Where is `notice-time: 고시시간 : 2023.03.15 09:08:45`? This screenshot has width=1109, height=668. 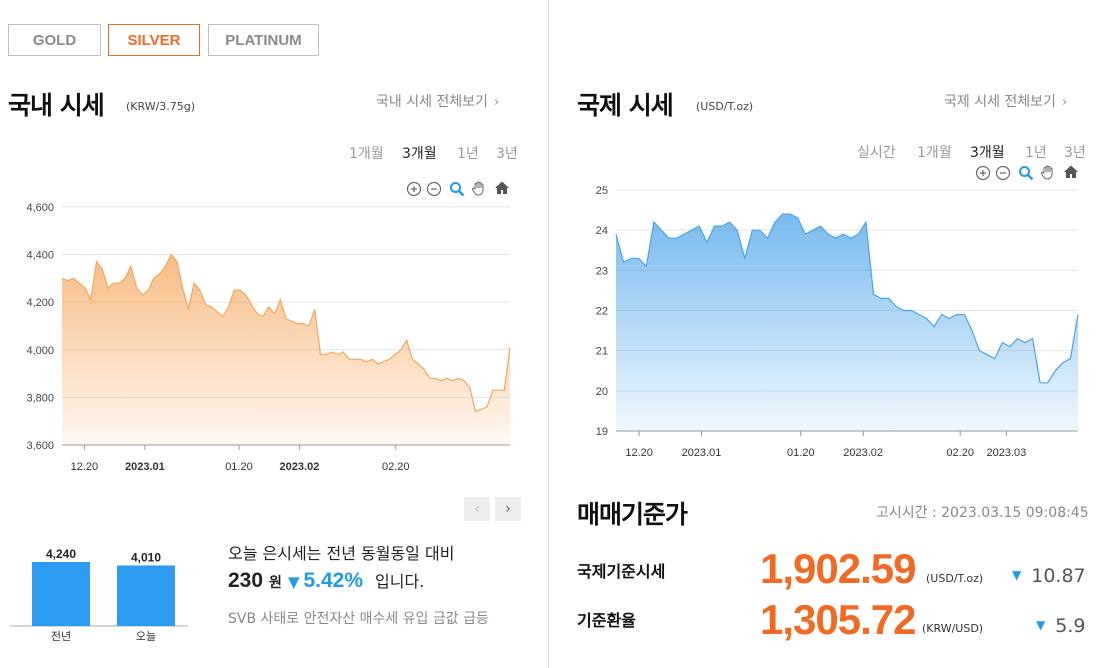 notice-time: 고시시간 : 2023.03.15 09:08:45 is located at coordinates (982, 512).